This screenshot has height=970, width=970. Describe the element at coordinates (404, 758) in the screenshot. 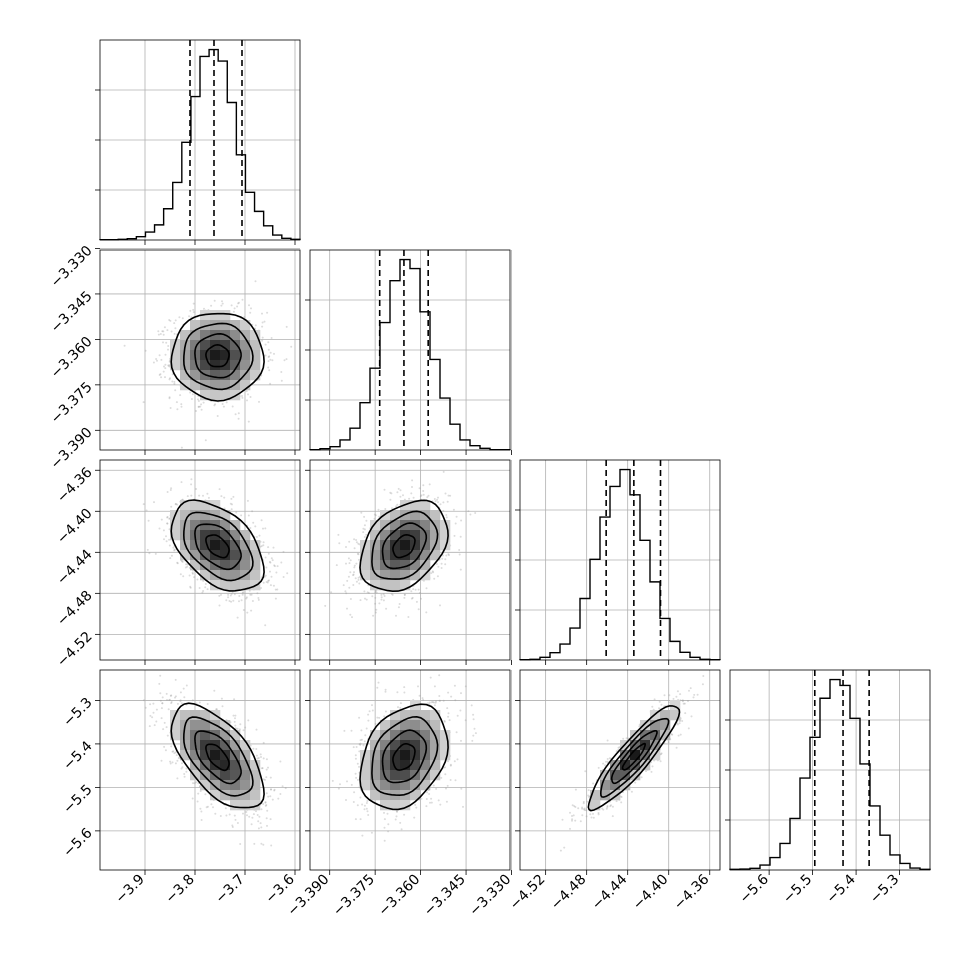

I see `panel-content` at that location.